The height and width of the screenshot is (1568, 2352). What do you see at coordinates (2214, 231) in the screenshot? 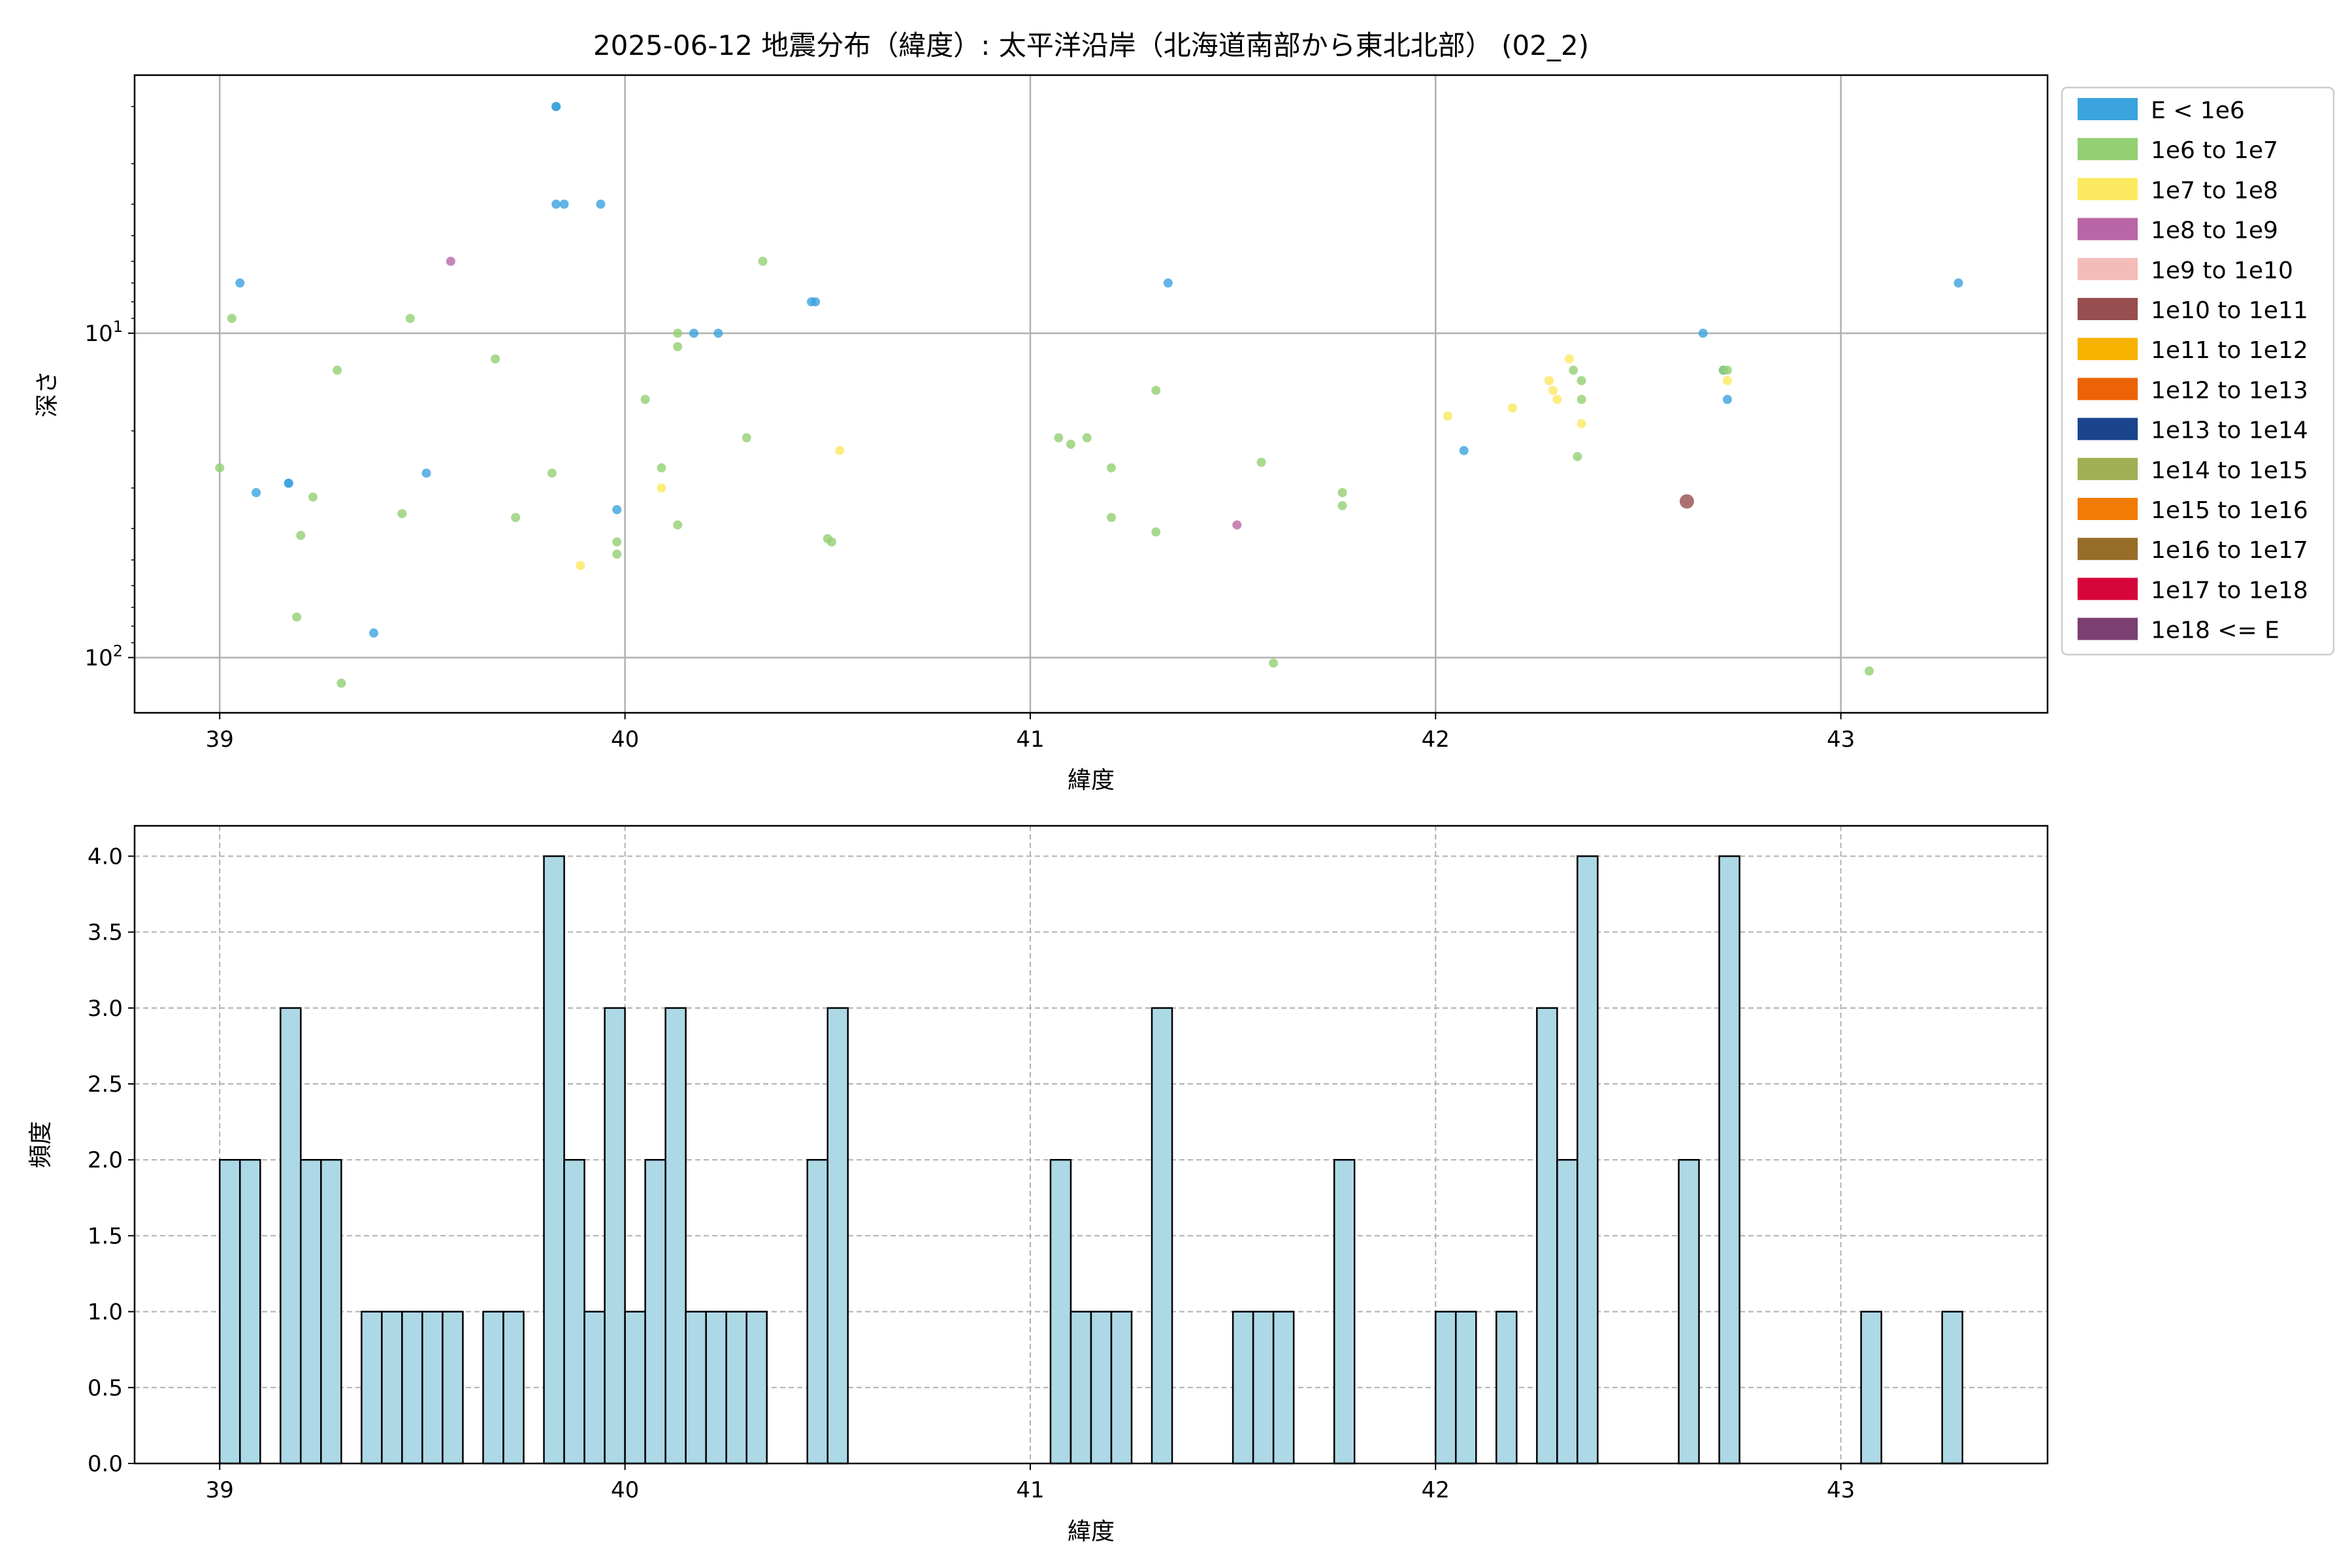
I see `legend-entry-label: 1e8 to 1e9` at bounding box center [2214, 231].